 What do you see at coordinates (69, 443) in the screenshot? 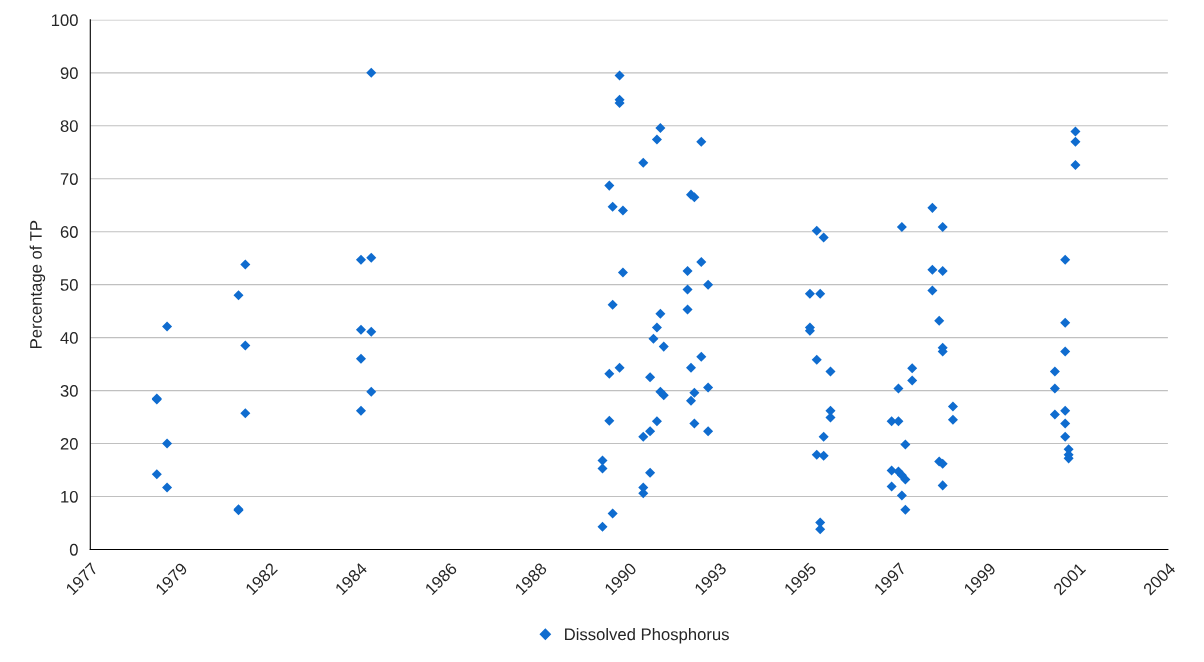
I see `y-tick-label: 20` at bounding box center [69, 443].